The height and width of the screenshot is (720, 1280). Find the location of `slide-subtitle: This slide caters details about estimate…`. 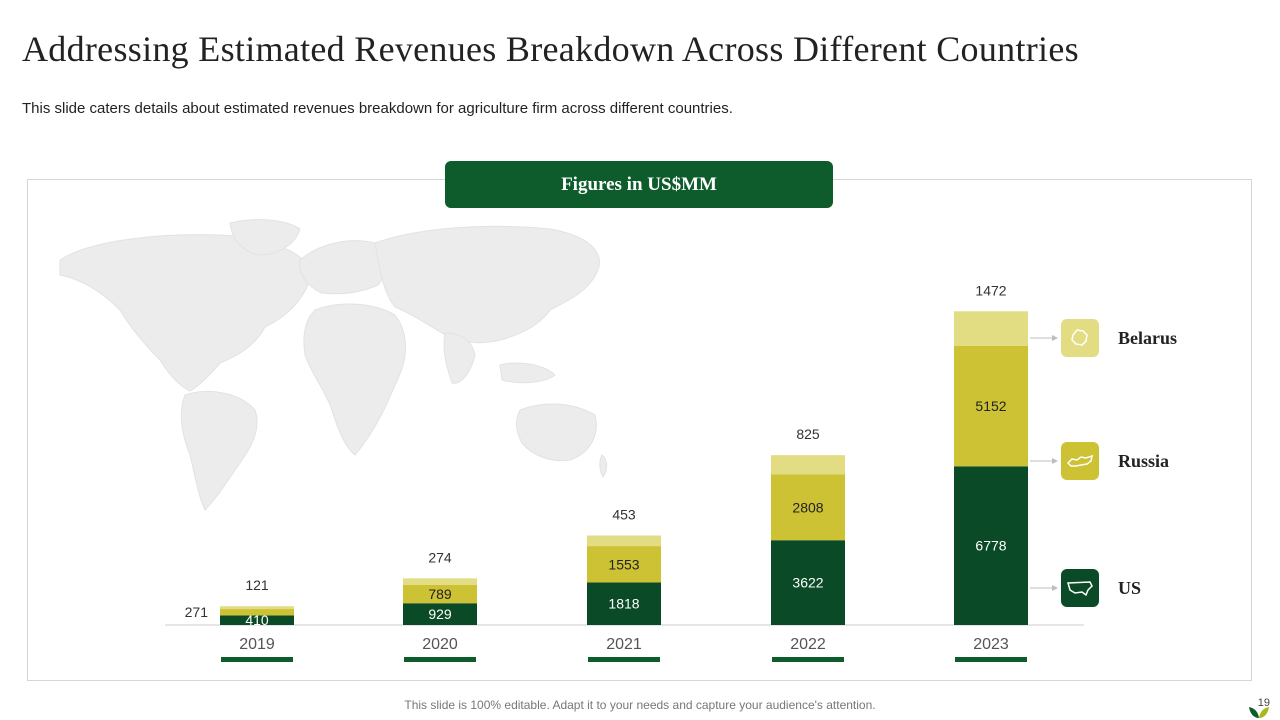

slide-subtitle: This slide caters details about estimate… is located at coordinates (377, 108).